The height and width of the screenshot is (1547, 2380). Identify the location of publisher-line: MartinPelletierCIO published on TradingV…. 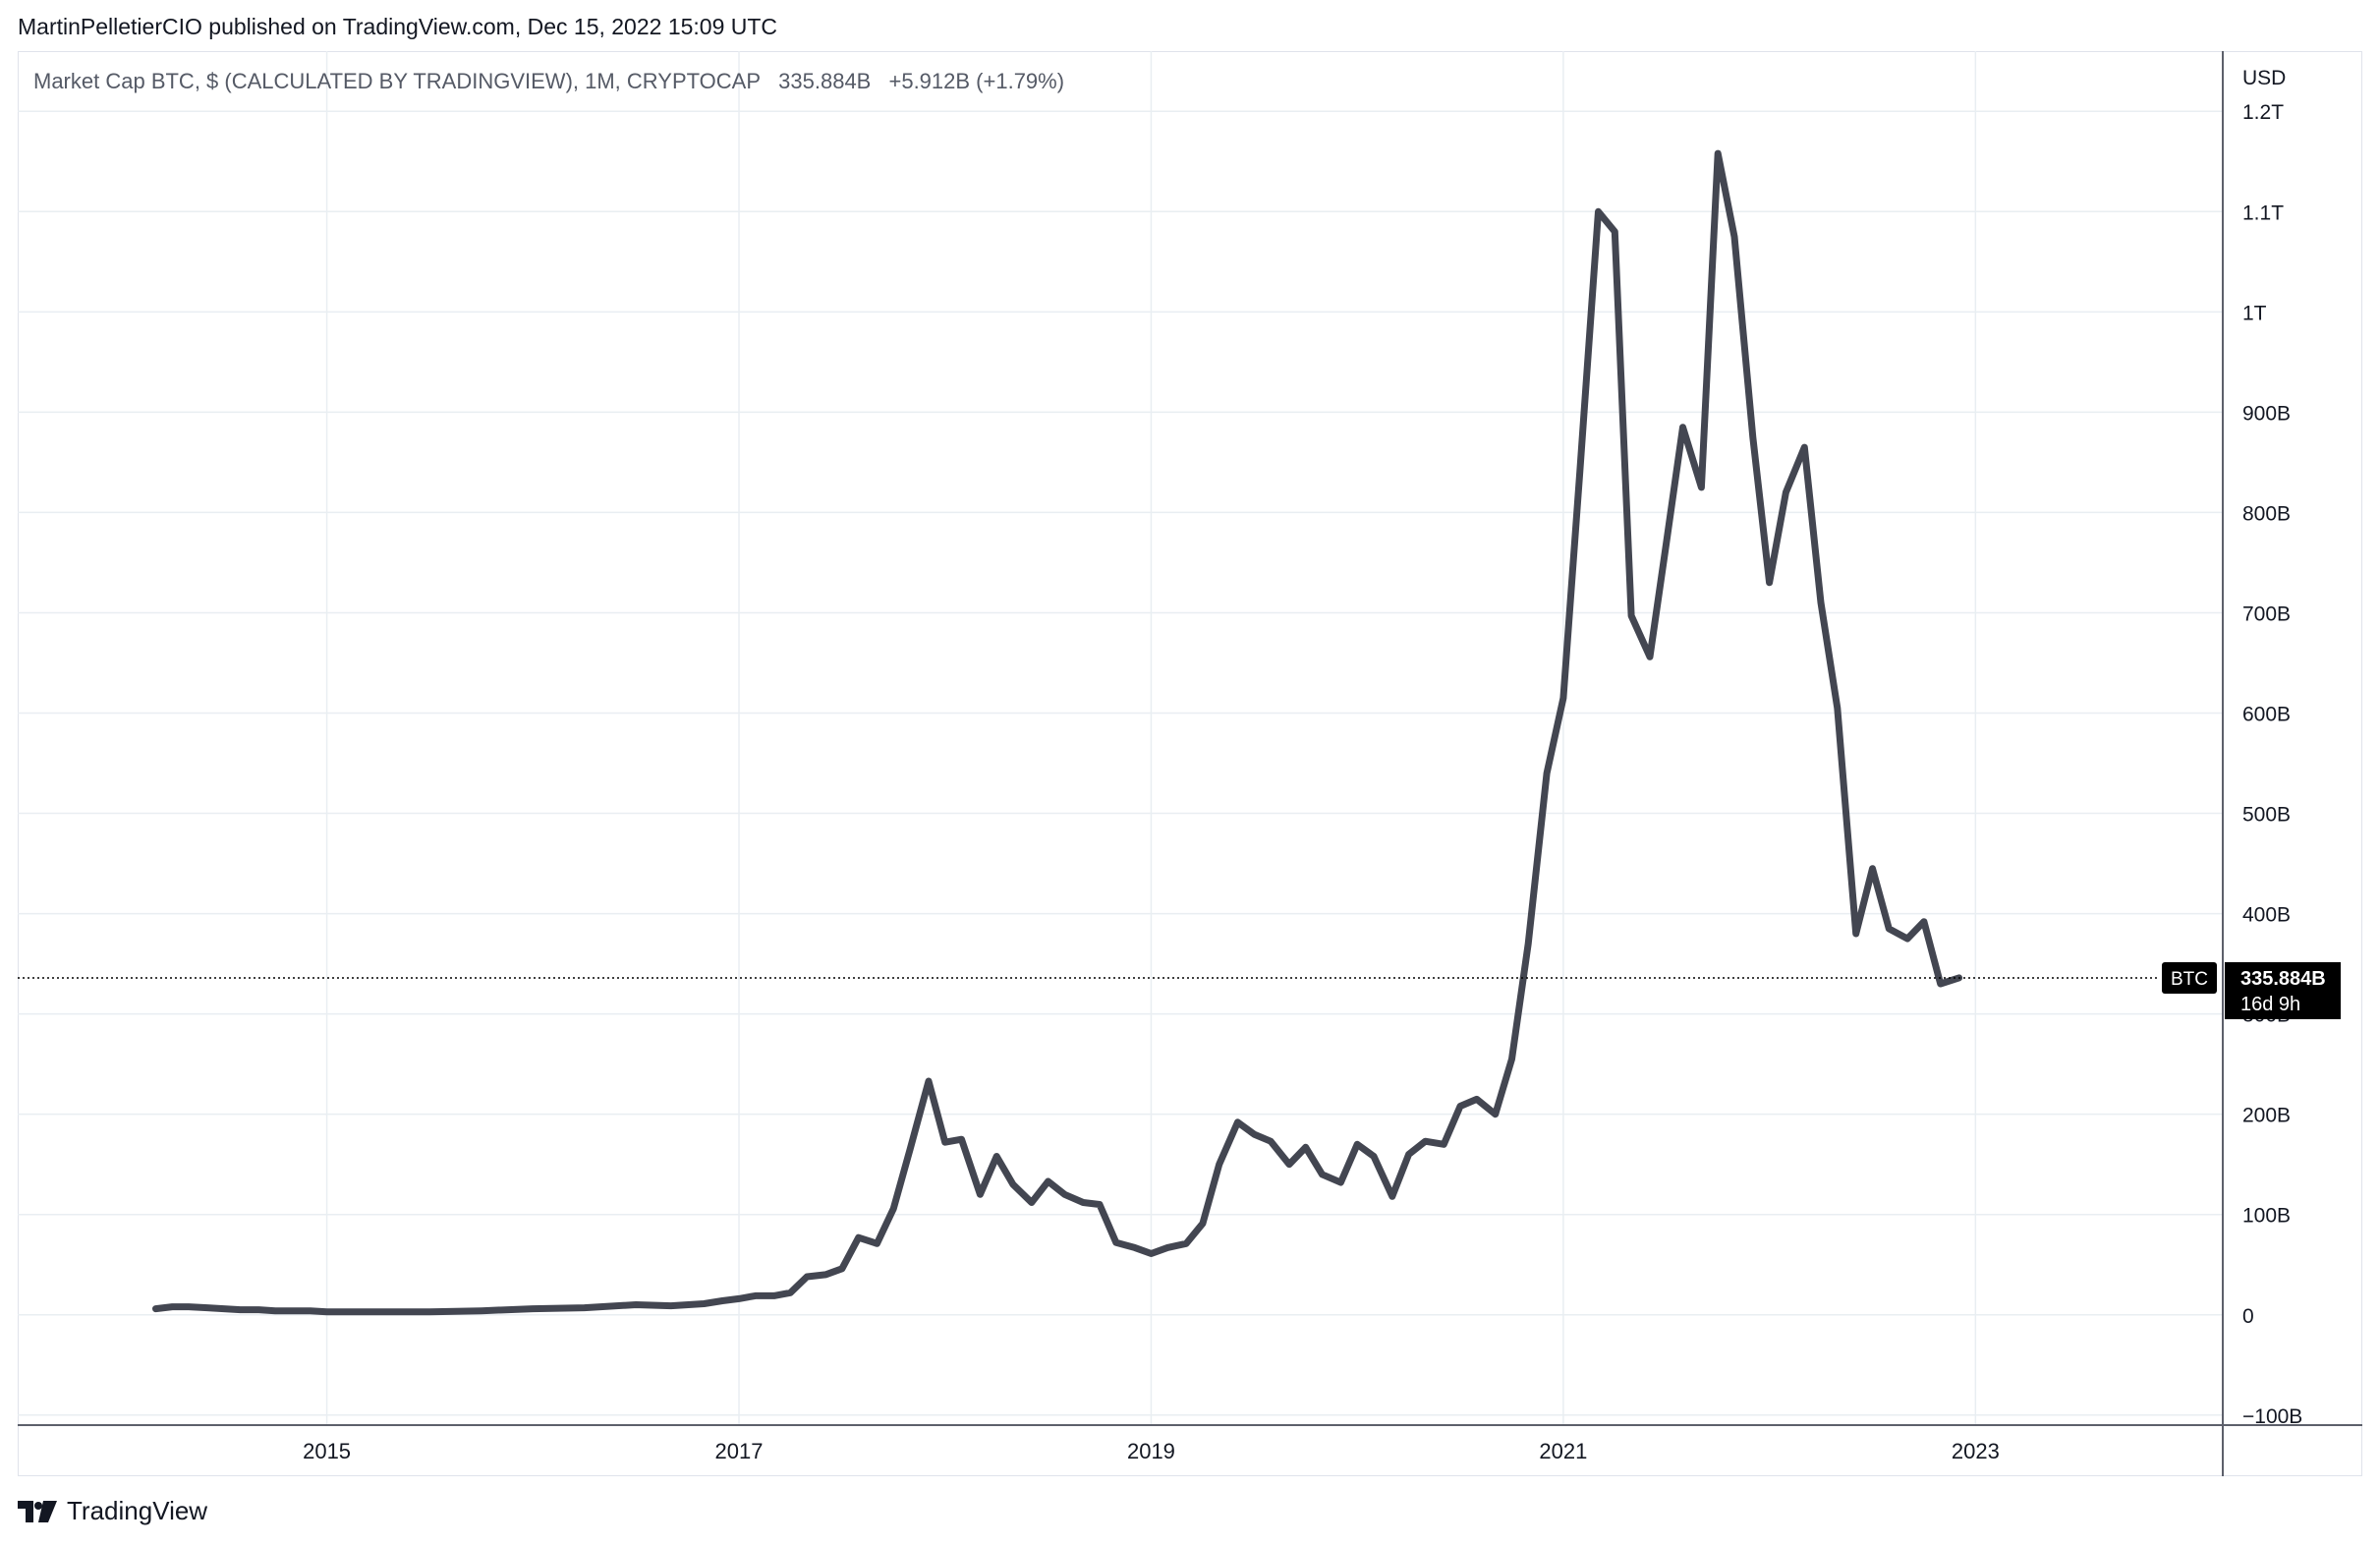
(398, 26).